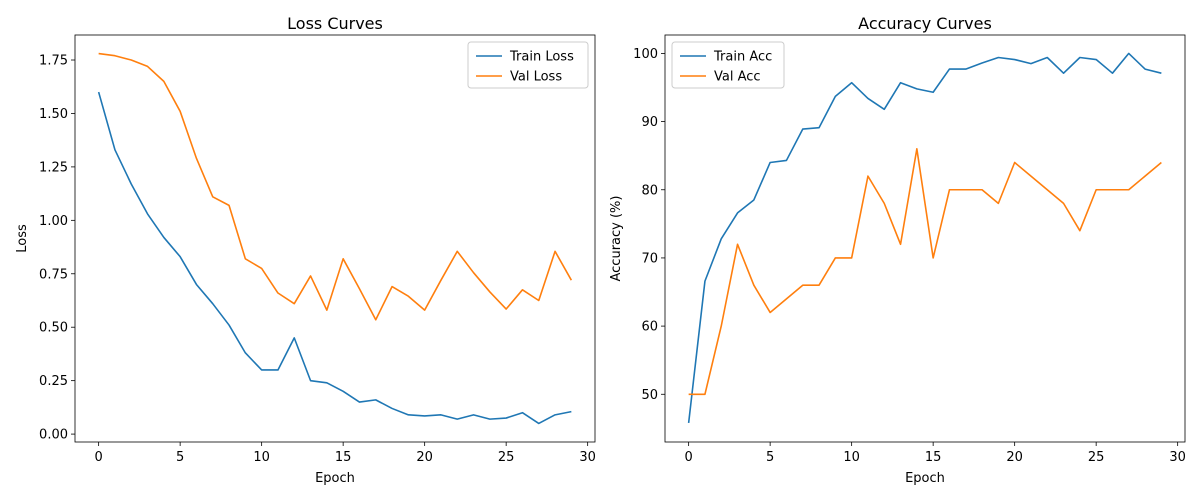  Describe the element at coordinates (53, 381) in the screenshot. I see `y-tick-label: 0.25` at that location.